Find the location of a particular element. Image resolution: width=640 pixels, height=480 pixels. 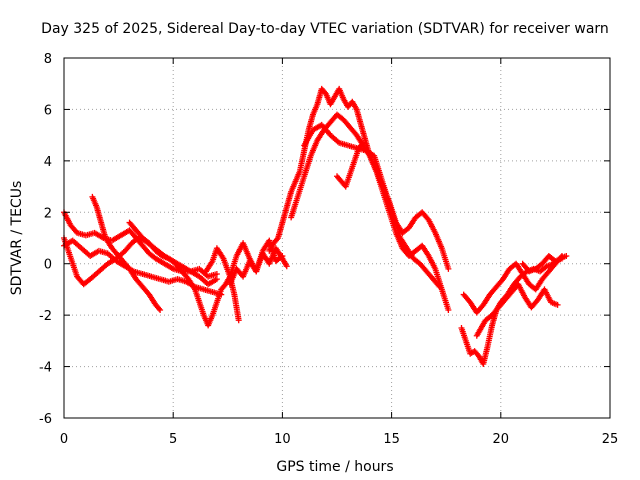

x-axis-label: GPS time / hours is located at coordinates (334, 467).